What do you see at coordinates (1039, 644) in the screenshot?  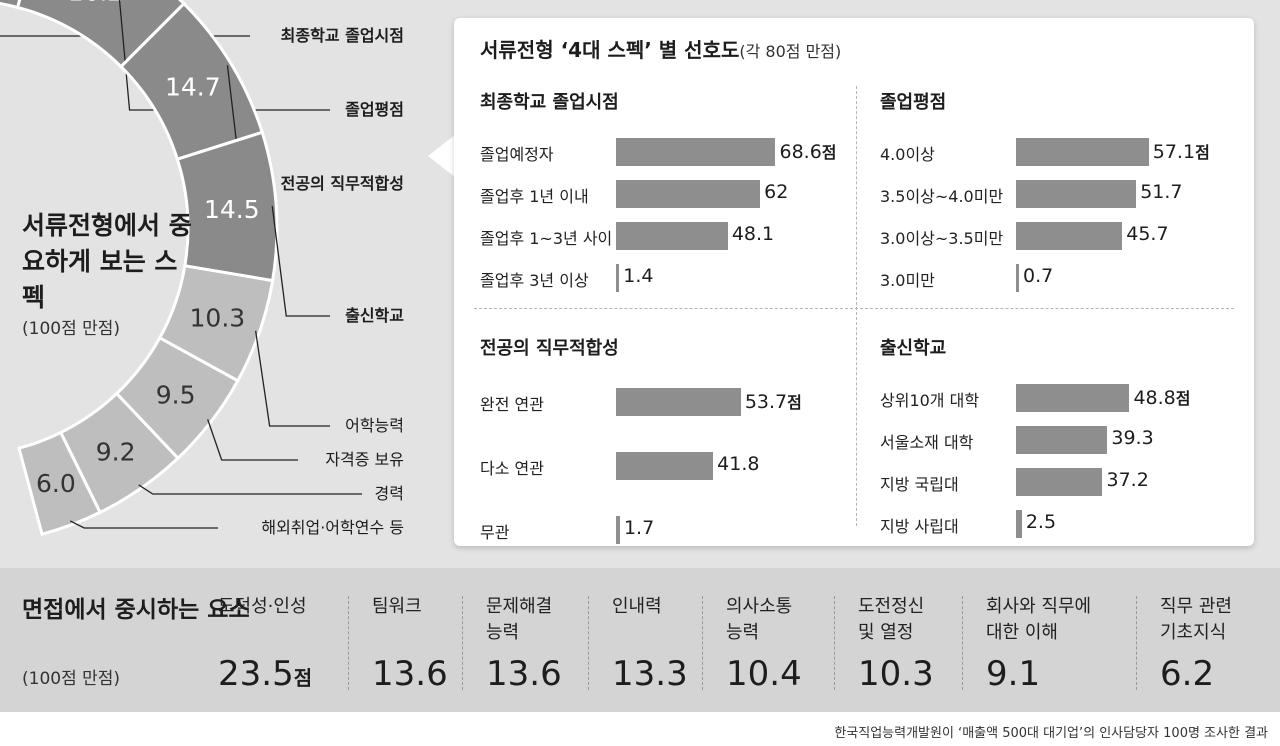 I see `interview-factor: 회사와 직무에 대한 이해 9.1` at bounding box center [1039, 644].